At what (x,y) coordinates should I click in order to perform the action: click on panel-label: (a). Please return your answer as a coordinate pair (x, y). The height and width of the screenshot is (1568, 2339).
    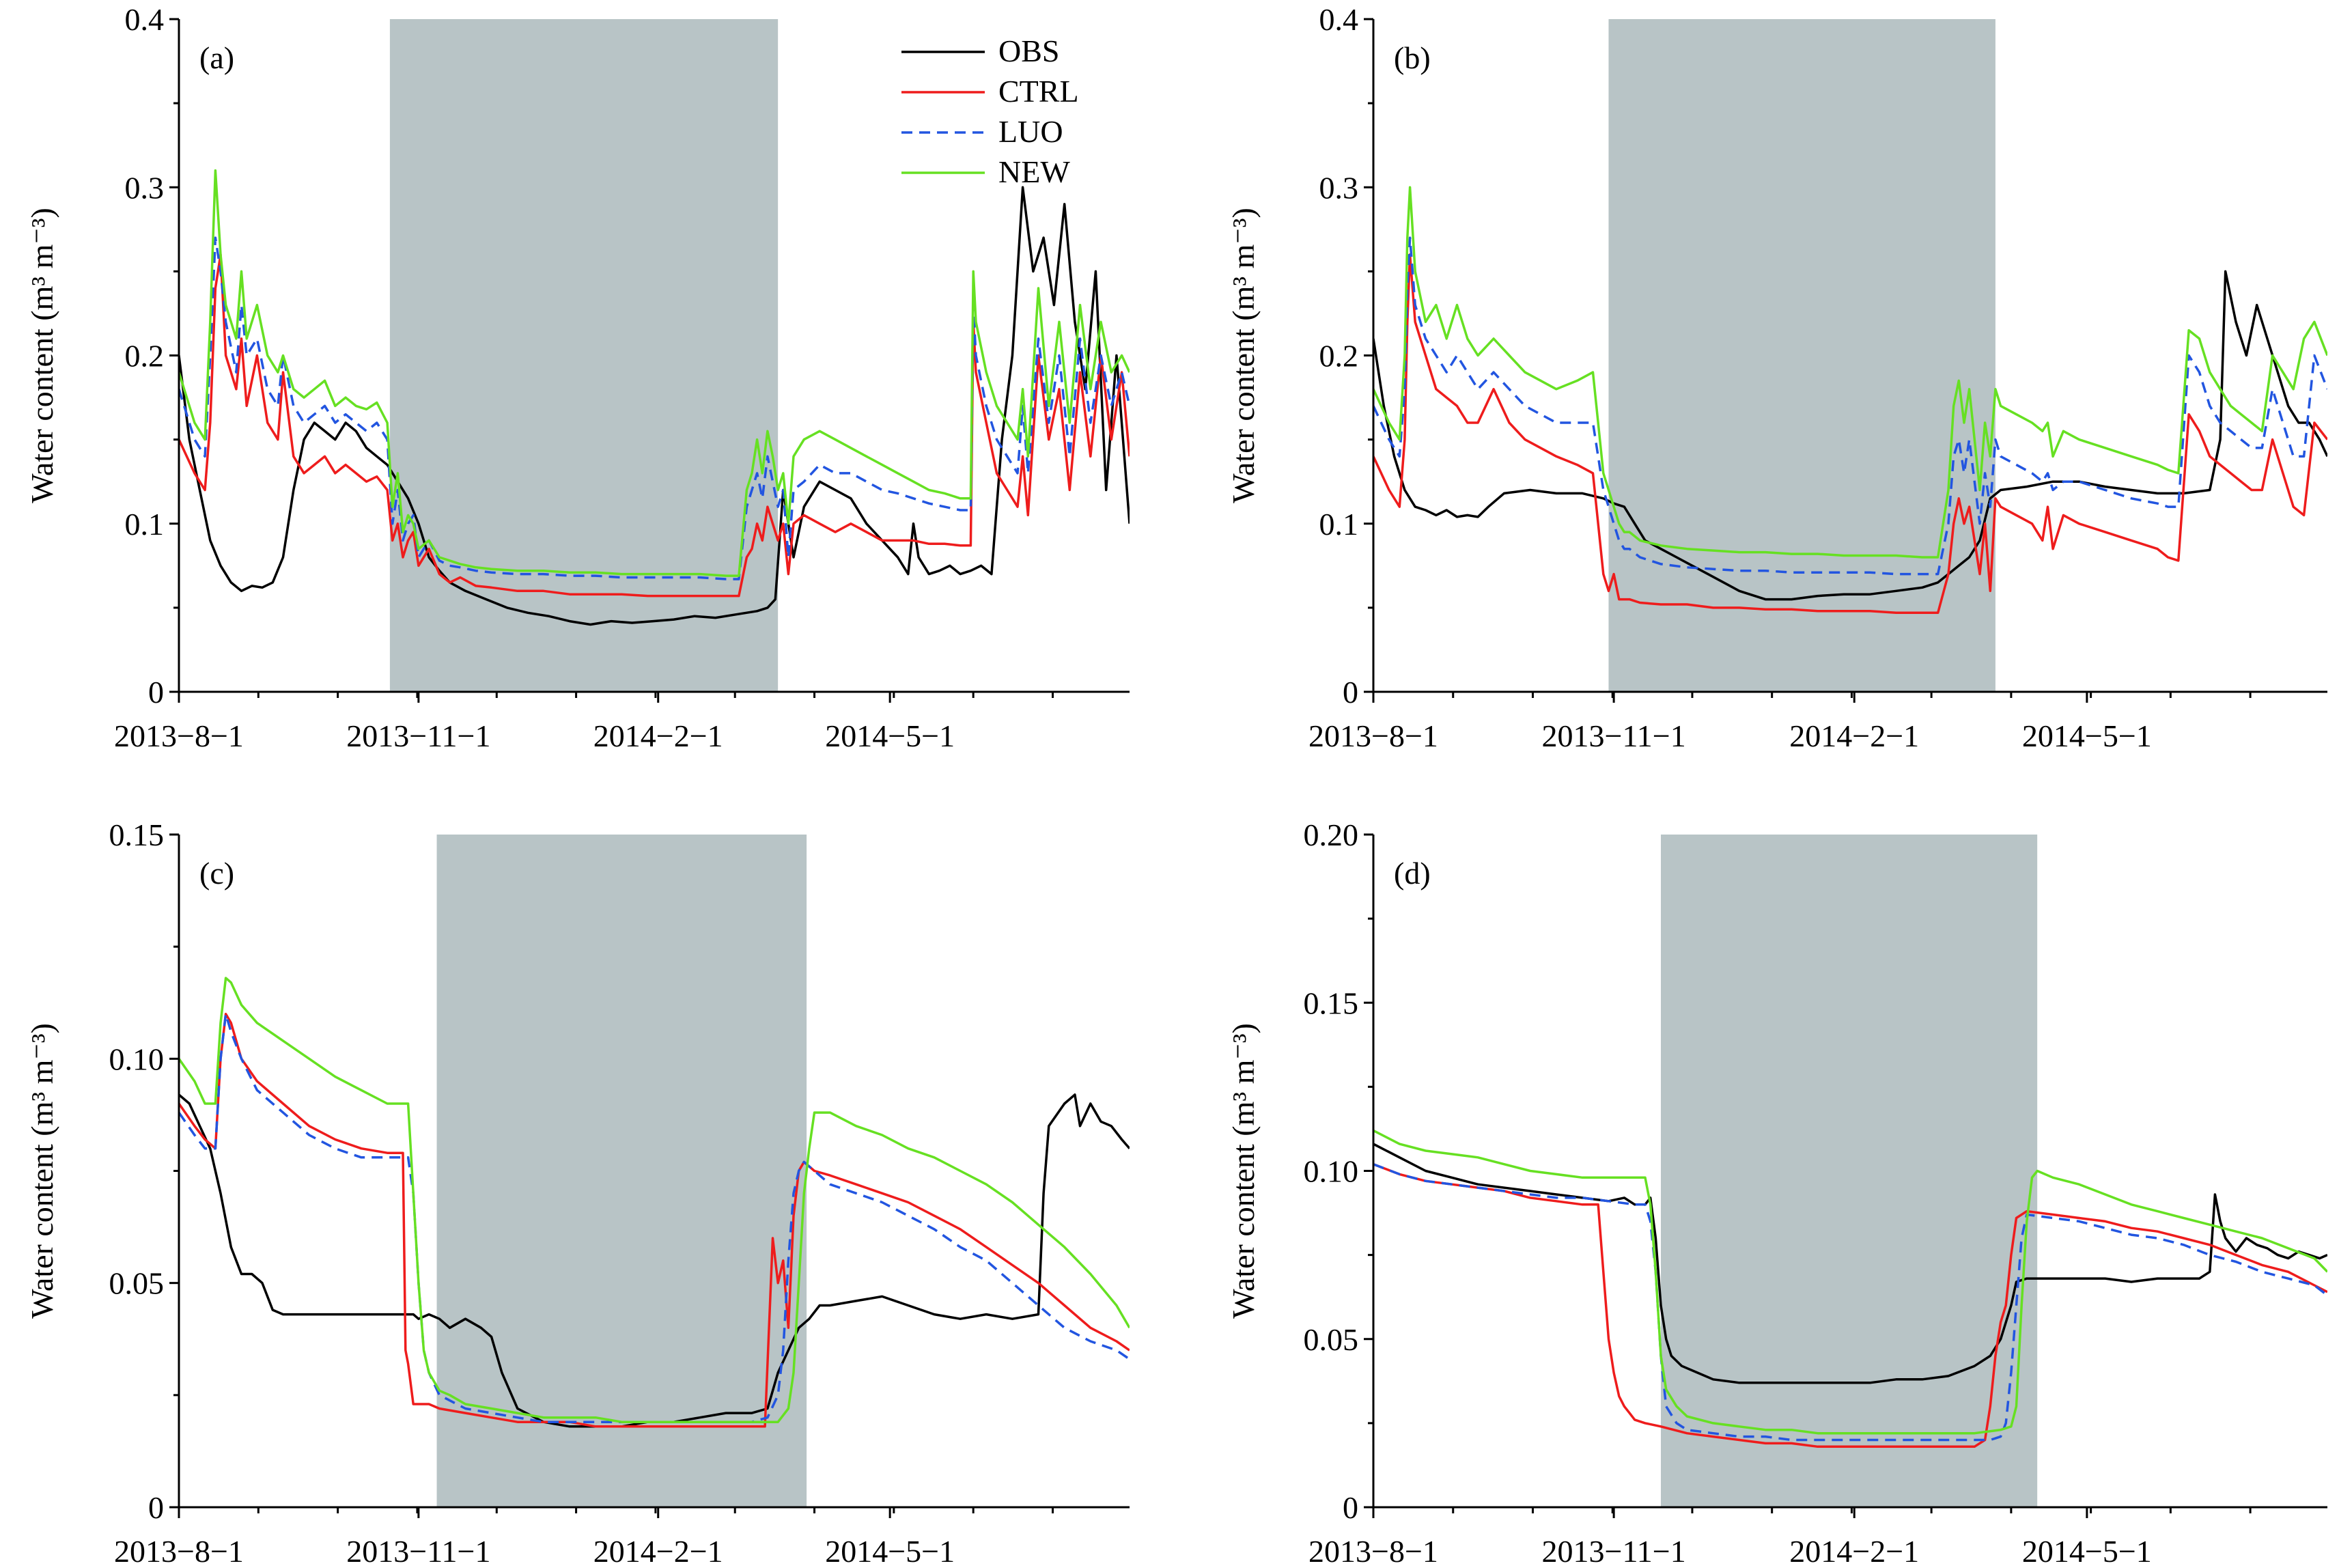
    Looking at the image, I should click on (216, 57).